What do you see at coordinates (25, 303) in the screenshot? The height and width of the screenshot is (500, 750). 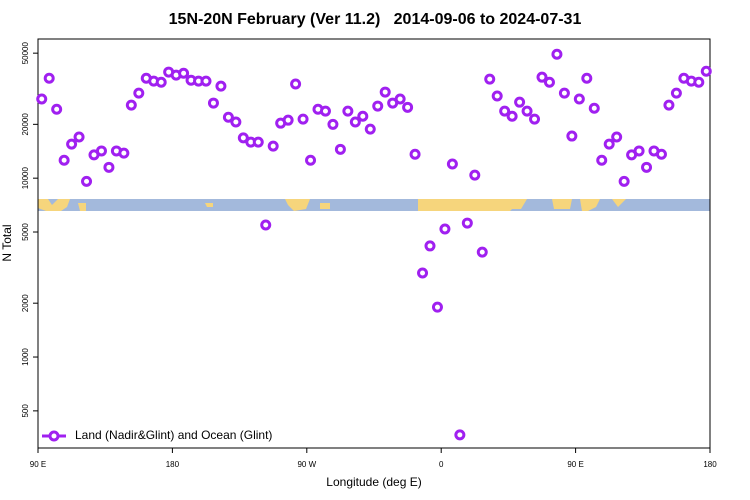 I see `y-tick-label: 2000` at bounding box center [25, 303].